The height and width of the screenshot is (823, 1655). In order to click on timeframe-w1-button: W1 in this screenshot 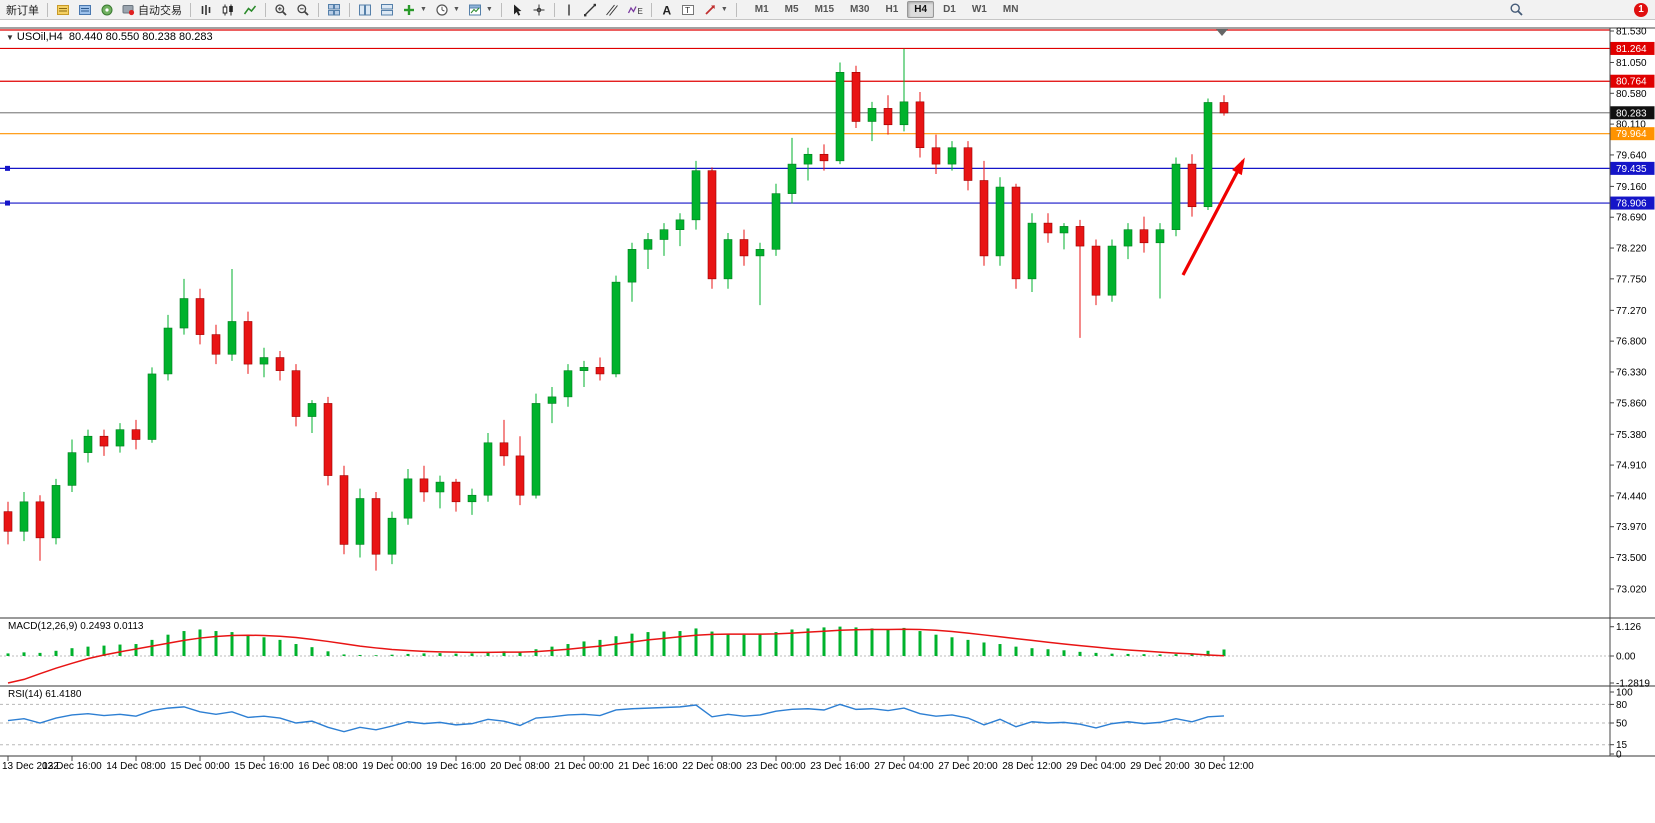, I will do `click(979, 9)`.